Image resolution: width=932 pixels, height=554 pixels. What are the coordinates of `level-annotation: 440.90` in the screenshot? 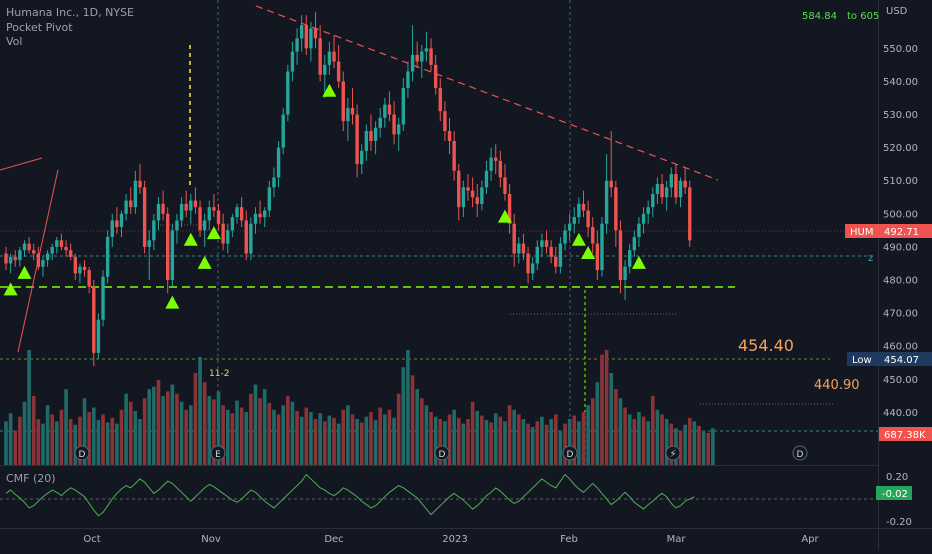 It's located at (837, 385).